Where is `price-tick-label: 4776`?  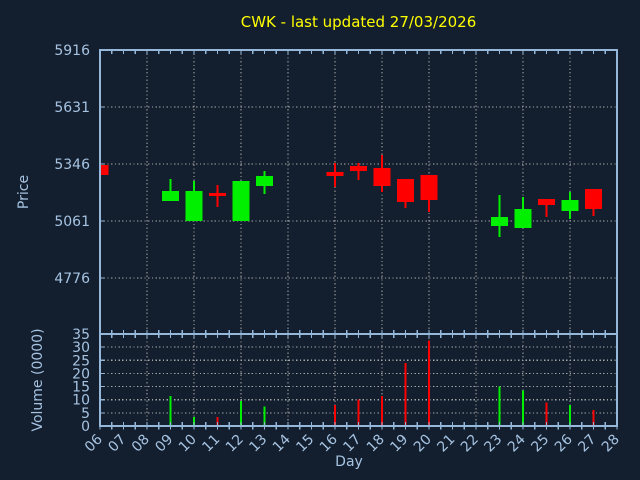 price-tick-label: 4776 is located at coordinates (72, 279).